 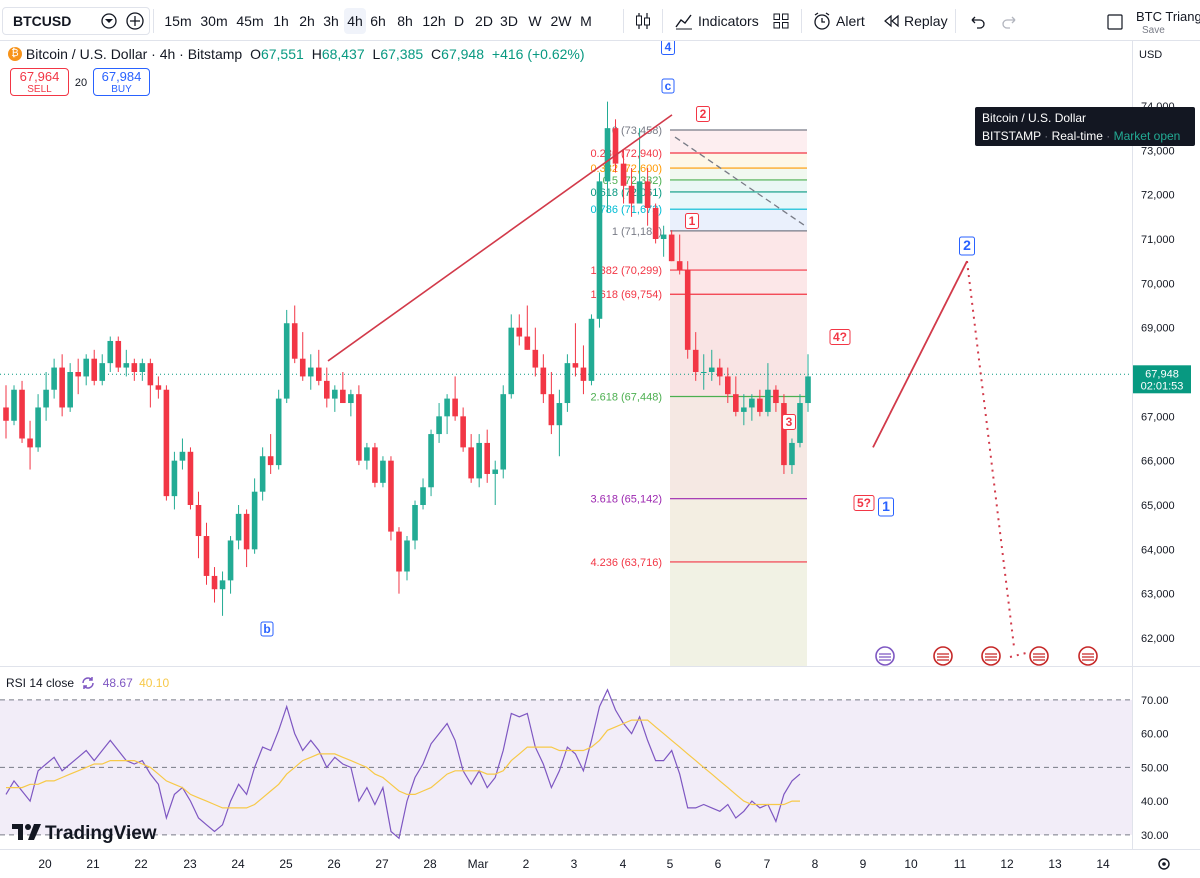 What do you see at coordinates (840, 21) in the screenshot?
I see `alert-button: Alert` at bounding box center [840, 21].